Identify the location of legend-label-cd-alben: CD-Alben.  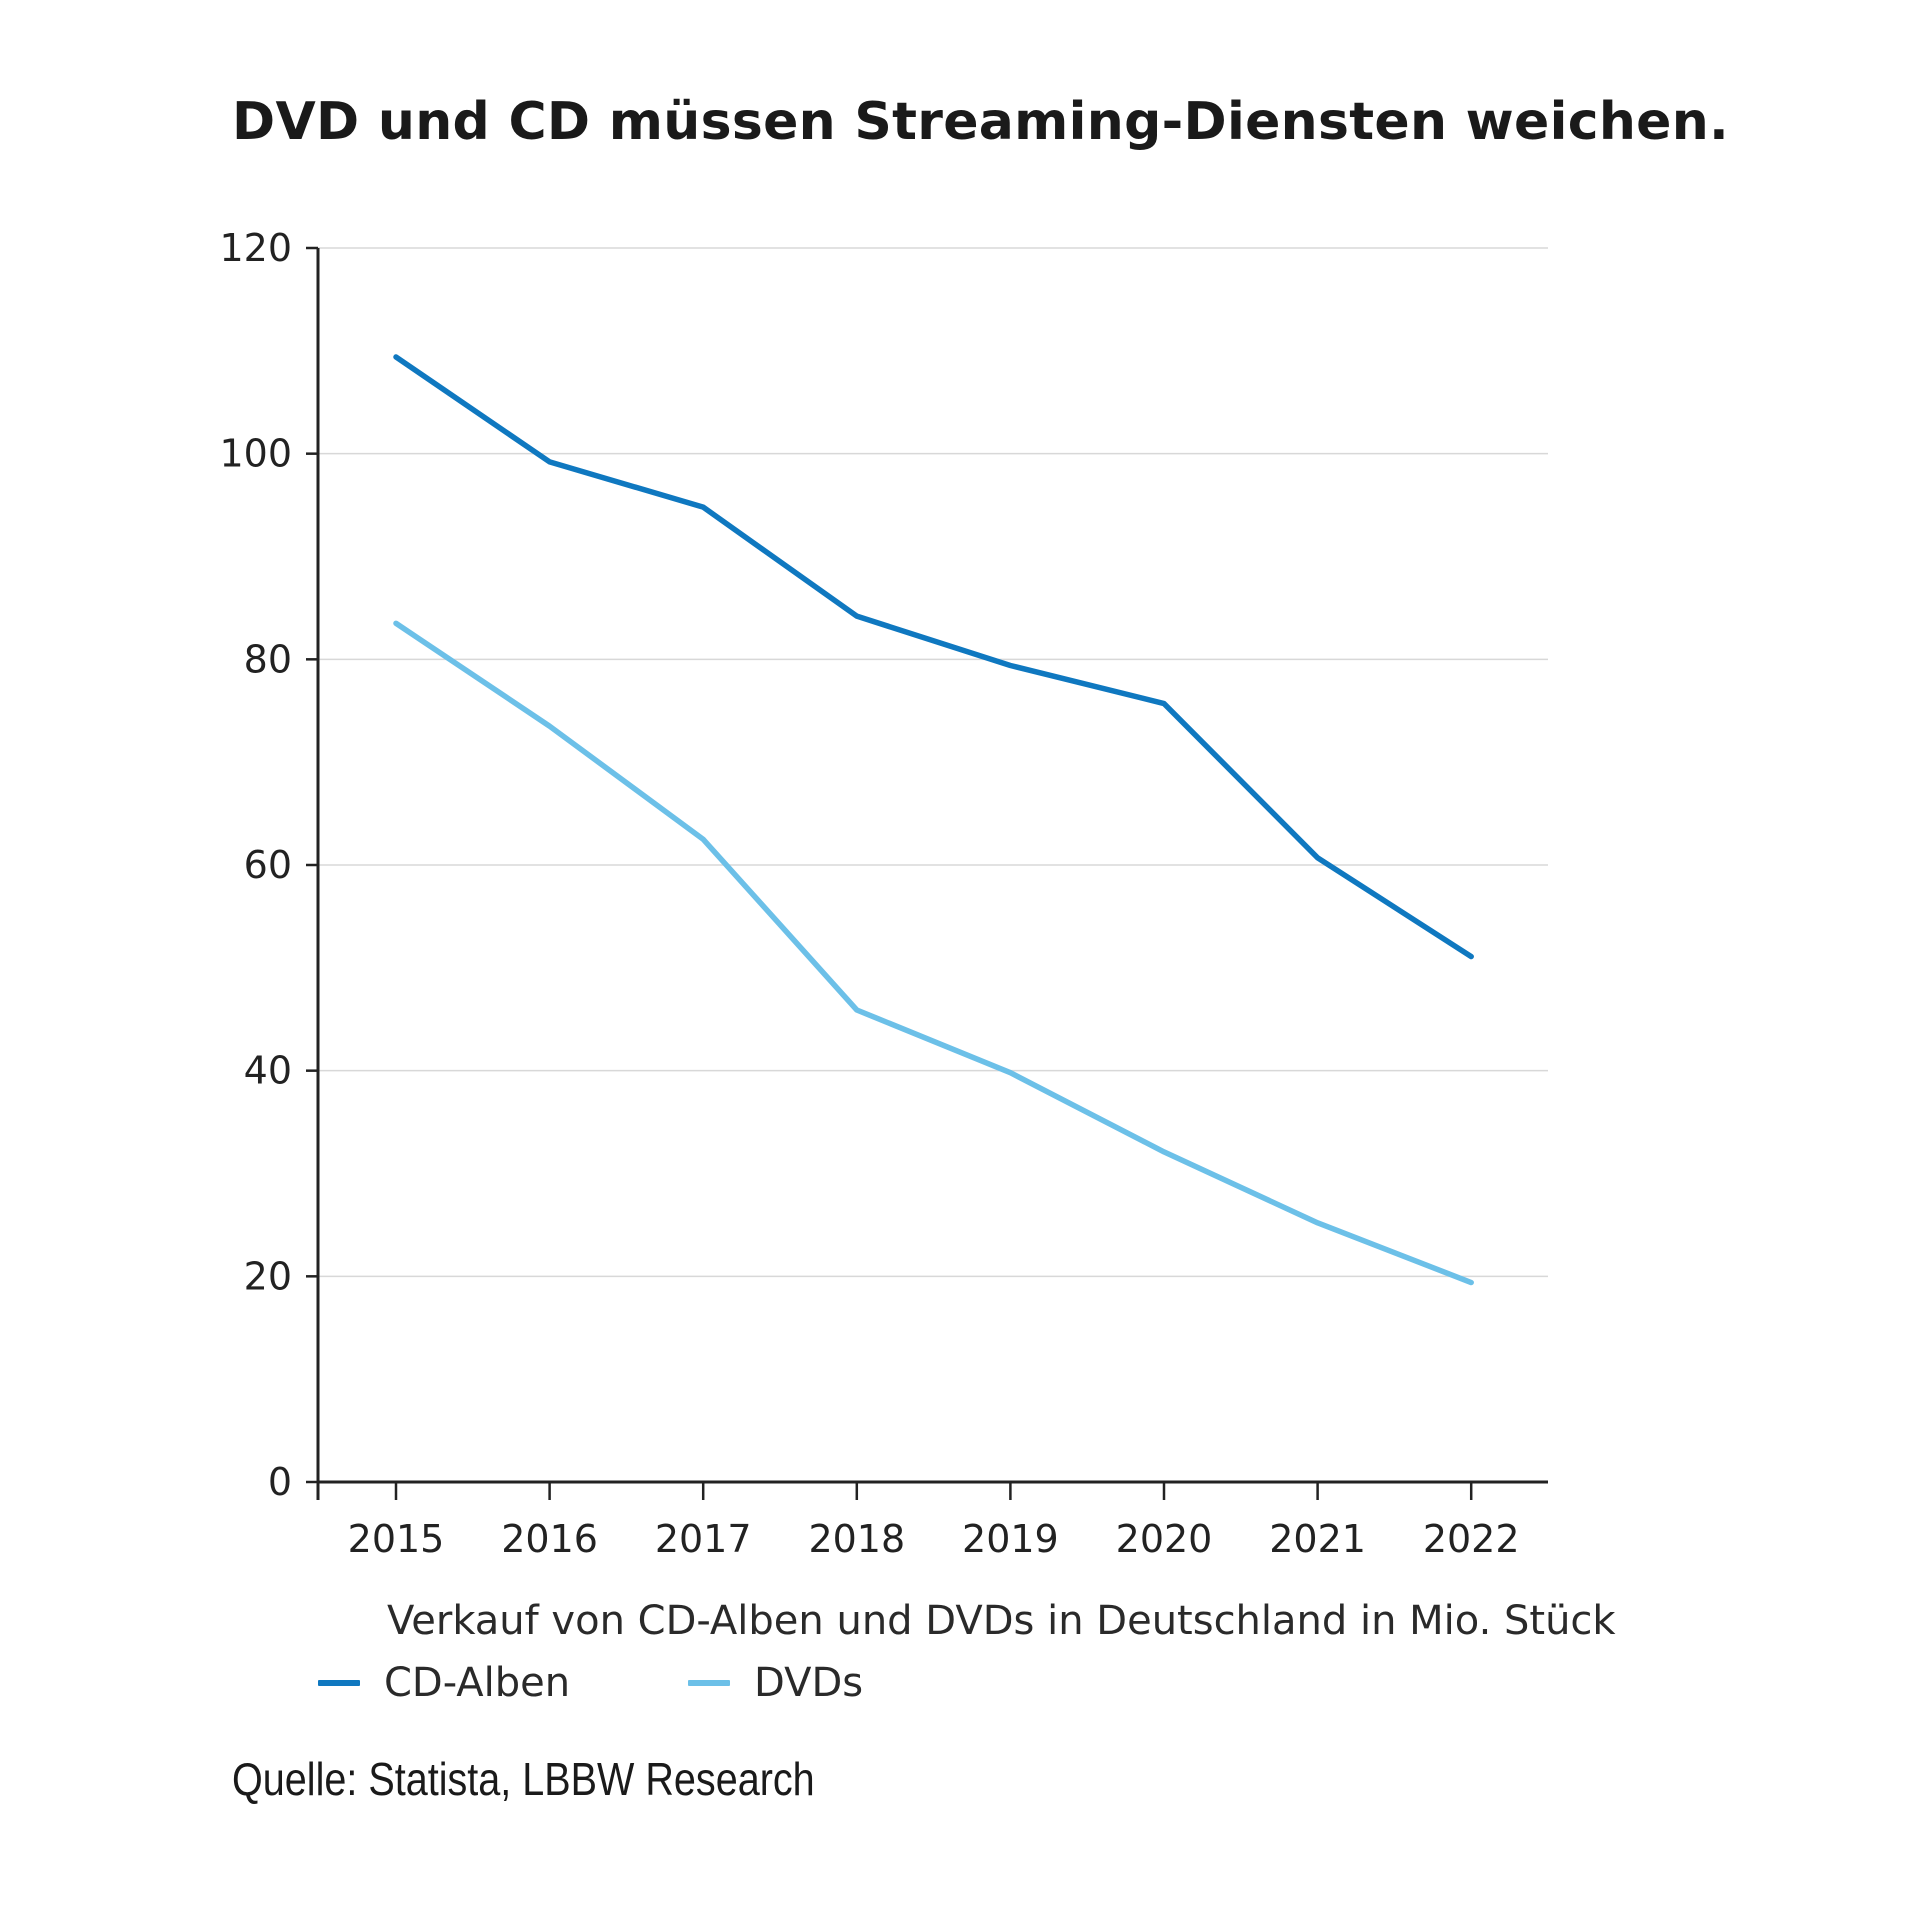
(477, 1683).